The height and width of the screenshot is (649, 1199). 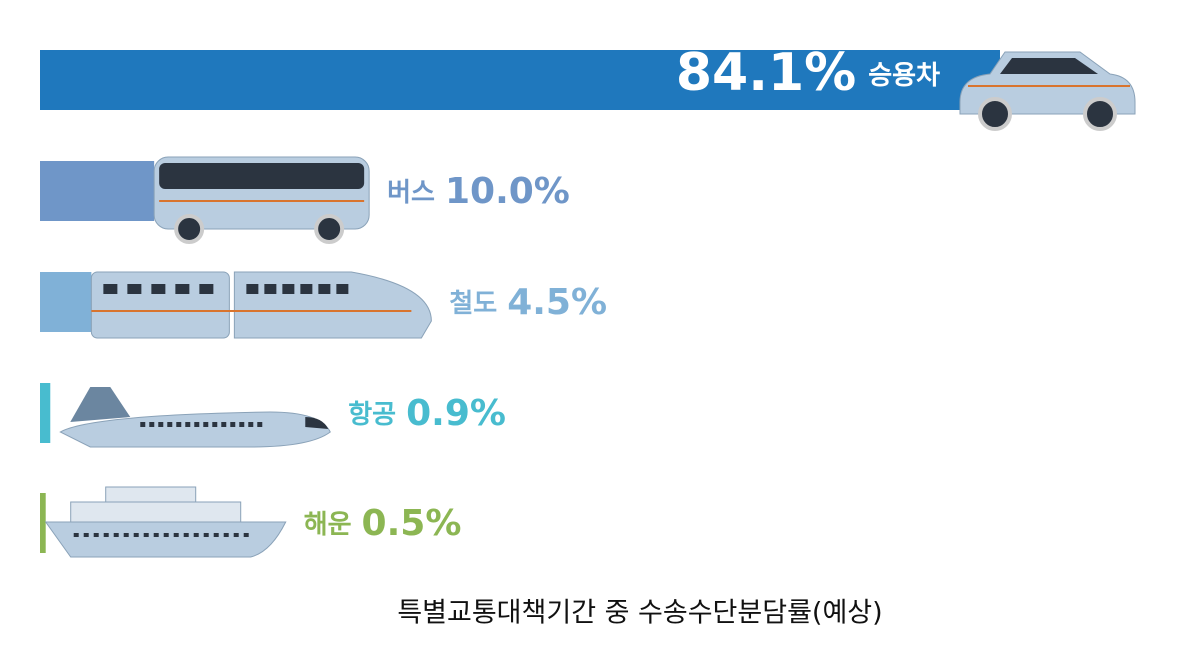 I want to click on category-label: 승용차, so click(x=904, y=76).